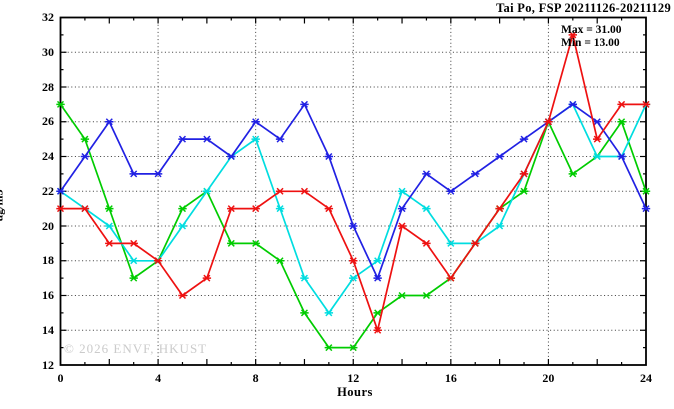 The image size is (674, 409). I want to click on y-tick-label: 14, so click(48, 329).